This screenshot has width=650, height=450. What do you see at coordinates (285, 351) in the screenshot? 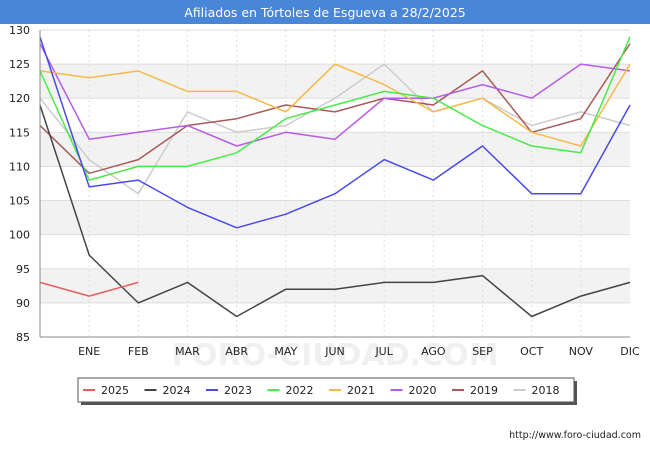
I see `x-tick-may: MAY` at bounding box center [285, 351].